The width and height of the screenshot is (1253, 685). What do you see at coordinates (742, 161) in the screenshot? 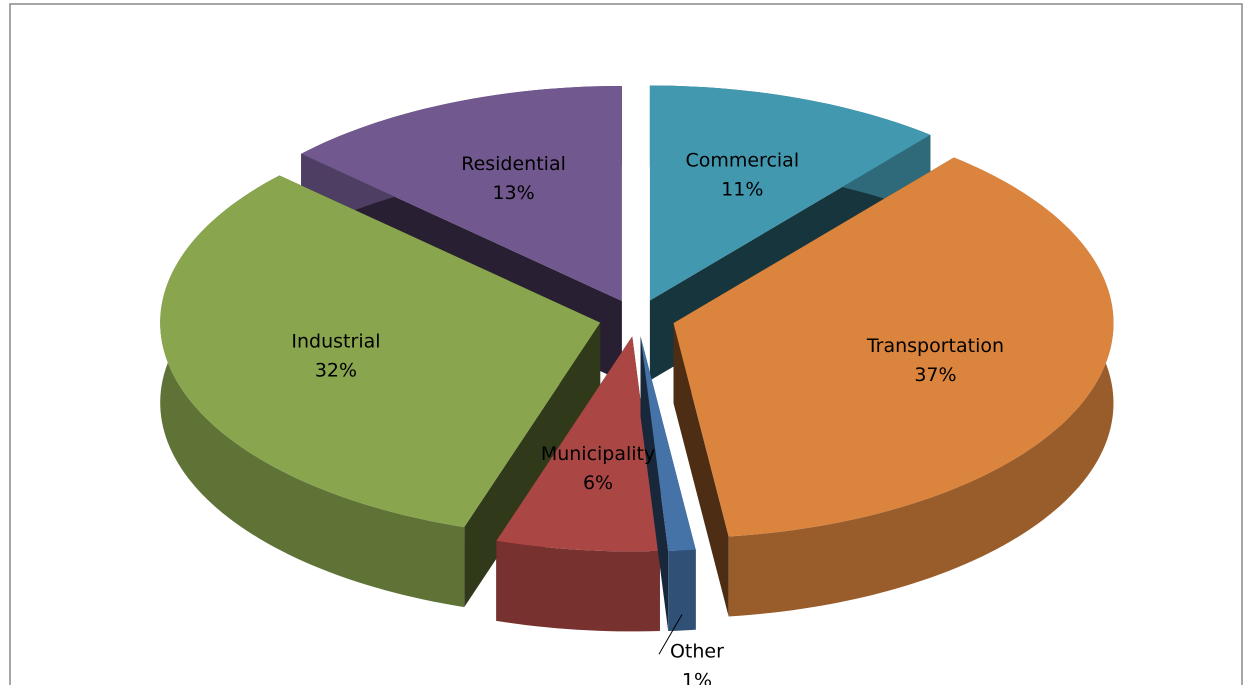
I see `data-label-name: Commercial` at bounding box center [742, 161].